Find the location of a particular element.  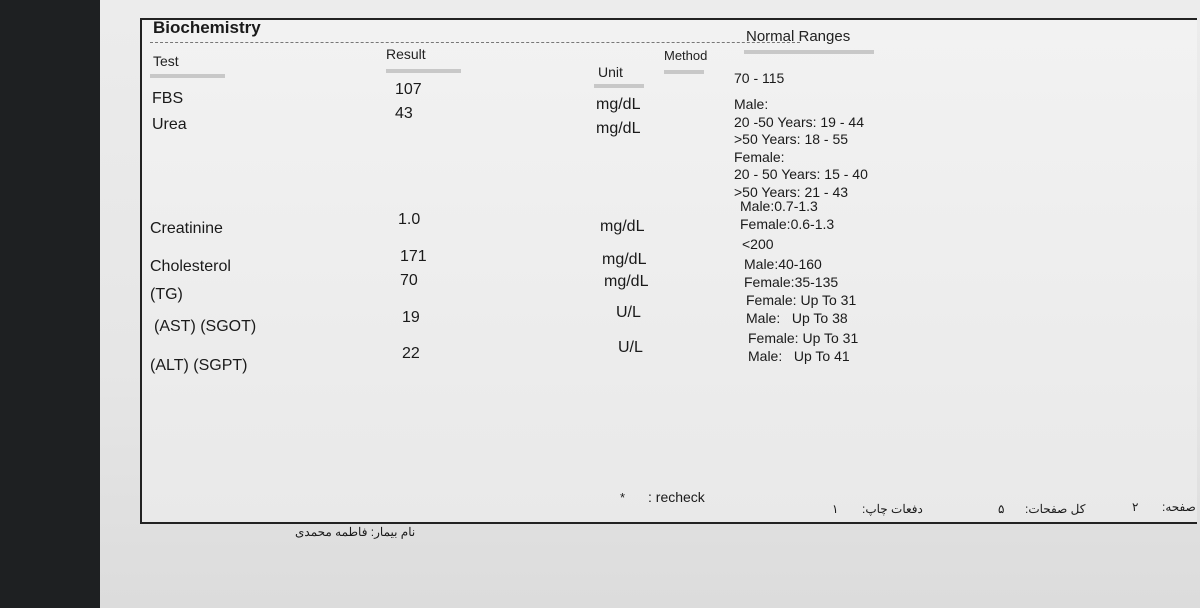

result: 43 is located at coordinates (404, 113).